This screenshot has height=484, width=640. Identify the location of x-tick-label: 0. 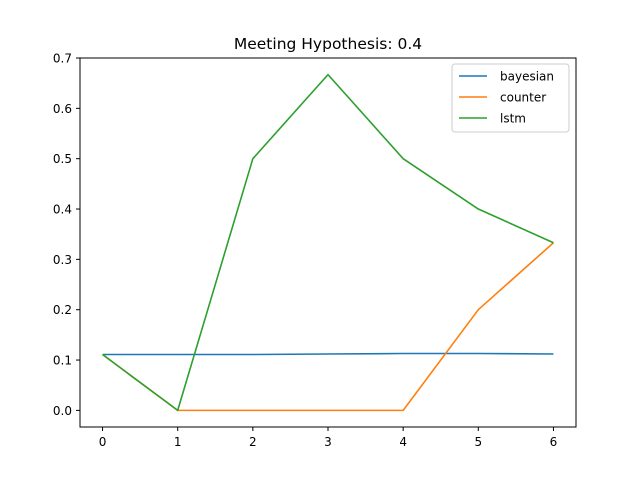
(103, 442).